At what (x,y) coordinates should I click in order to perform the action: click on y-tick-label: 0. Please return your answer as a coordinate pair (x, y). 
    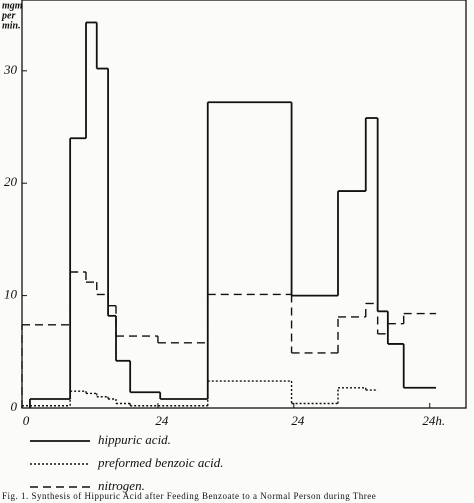
    Looking at the image, I should click on (14, 406).